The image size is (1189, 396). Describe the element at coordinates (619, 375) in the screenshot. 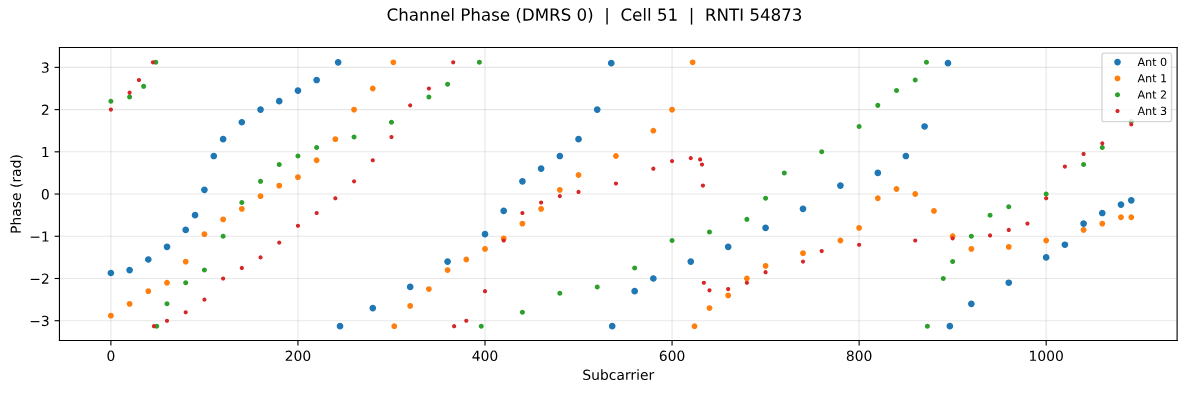

I see `x-axis-title: Subcarrier` at that location.